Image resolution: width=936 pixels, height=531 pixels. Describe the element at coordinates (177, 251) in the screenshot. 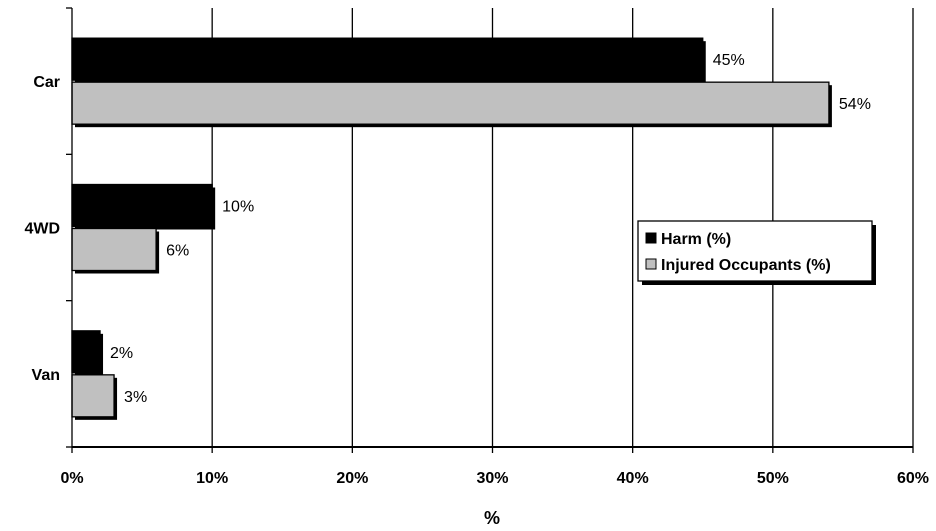

I see `data-label: 6%` at that location.